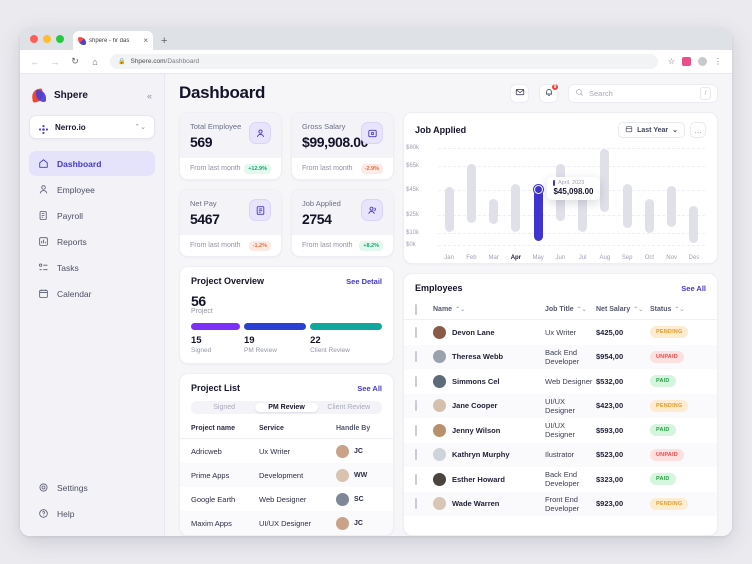 Image resolution: width=752 pixels, height=564 pixels. I want to click on extension-icon, so click(686, 61).